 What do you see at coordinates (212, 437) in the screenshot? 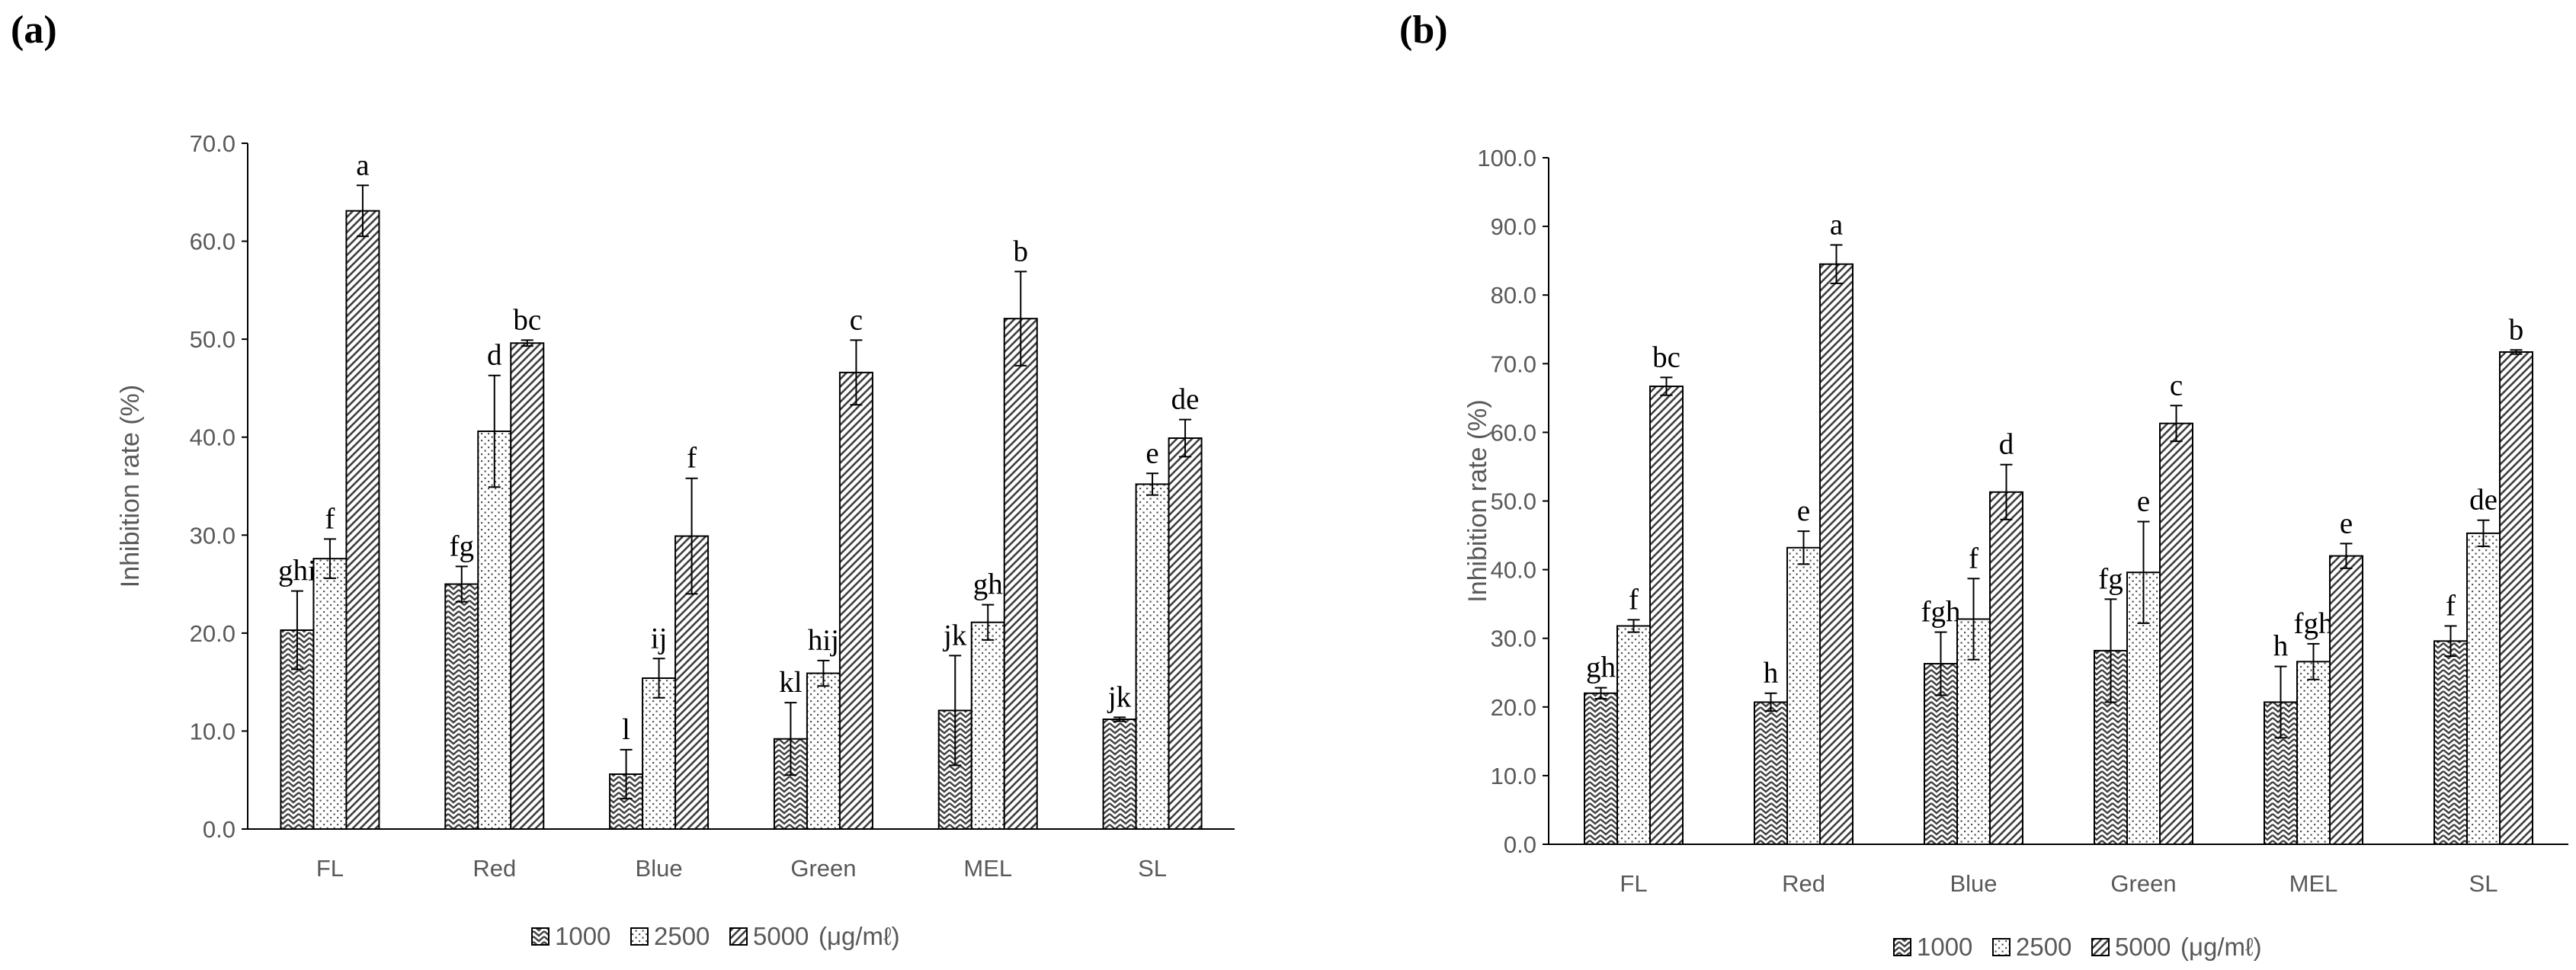
I see `y-tick-label: 40.0` at bounding box center [212, 437].